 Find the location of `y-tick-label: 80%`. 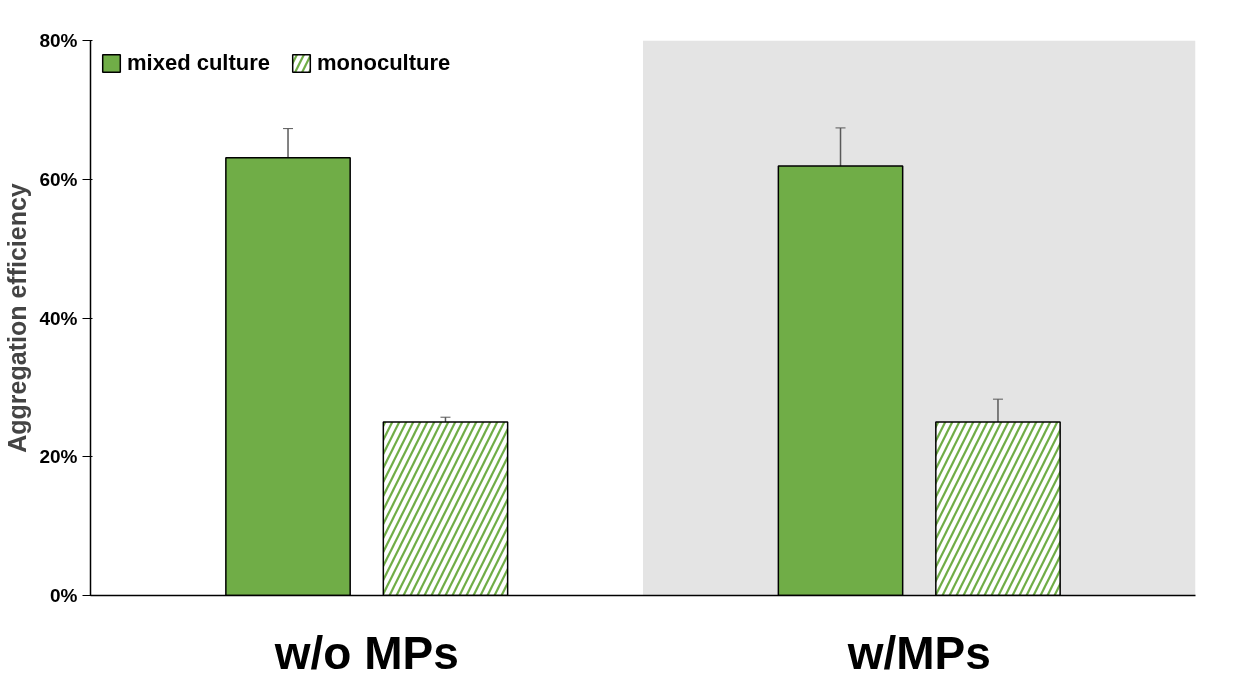

y-tick-label: 80% is located at coordinates (58, 40).